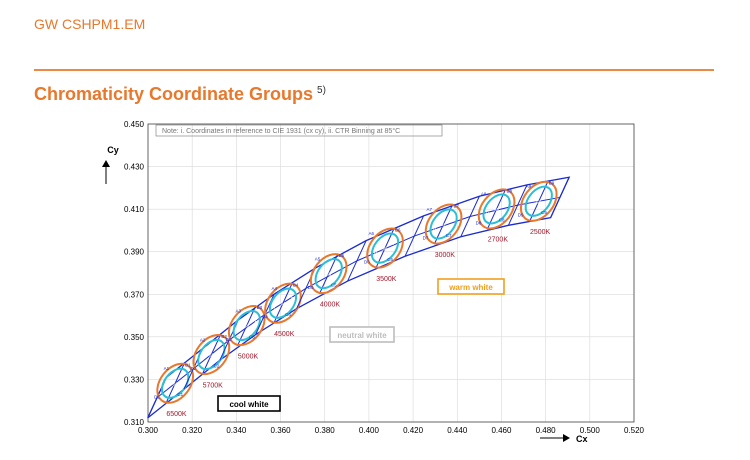 Image resolution: width=750 pixels, height=460 pixels. I want to click on cct-label: 3000K, so click(445, 255).